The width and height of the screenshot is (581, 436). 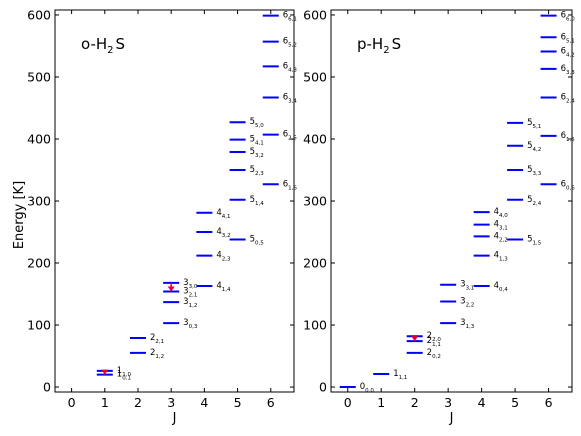 I want to click on energy-level-label: 55,1, so click(x=534, y=124).